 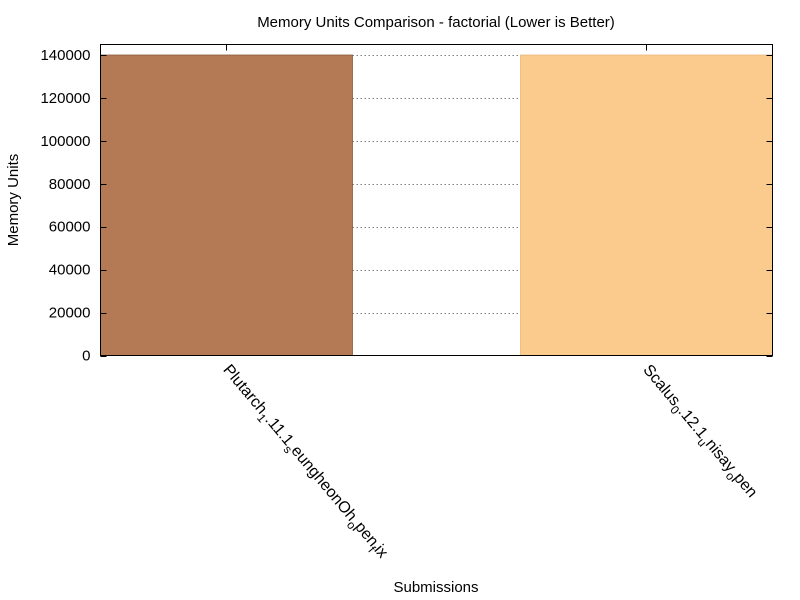 What do you see at coordinates (436, 47) in the screenshot?
I see `x-axis-ticks` at bounding box center [436, 47].